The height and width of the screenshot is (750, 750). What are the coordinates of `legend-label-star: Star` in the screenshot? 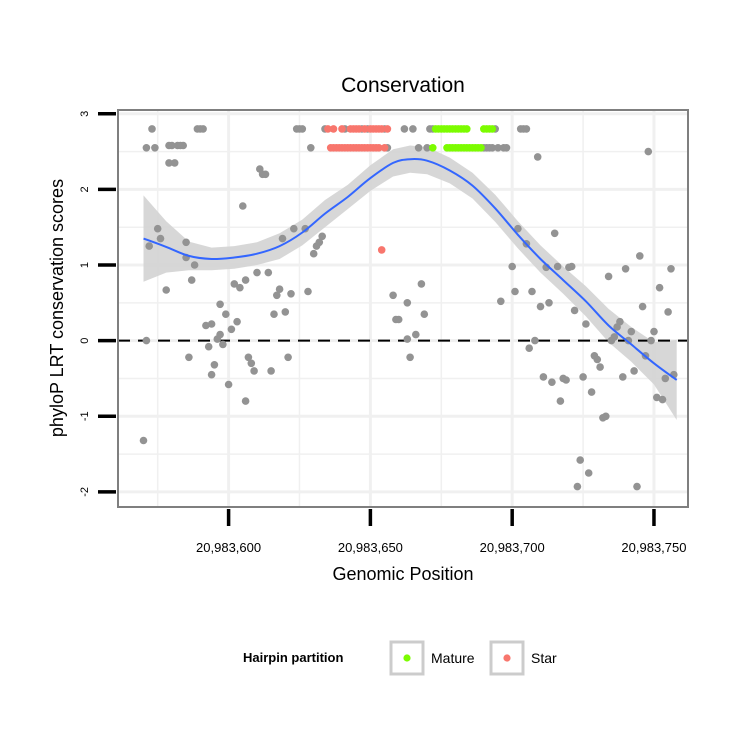 It's located at (544, 658).